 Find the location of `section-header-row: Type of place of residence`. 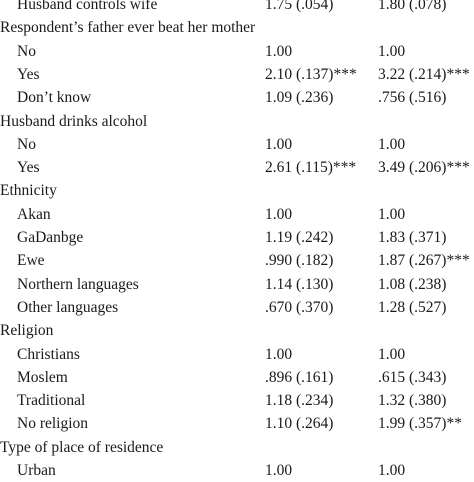

section-header-row: Type of place of residence is located at coordinates (237, 447).